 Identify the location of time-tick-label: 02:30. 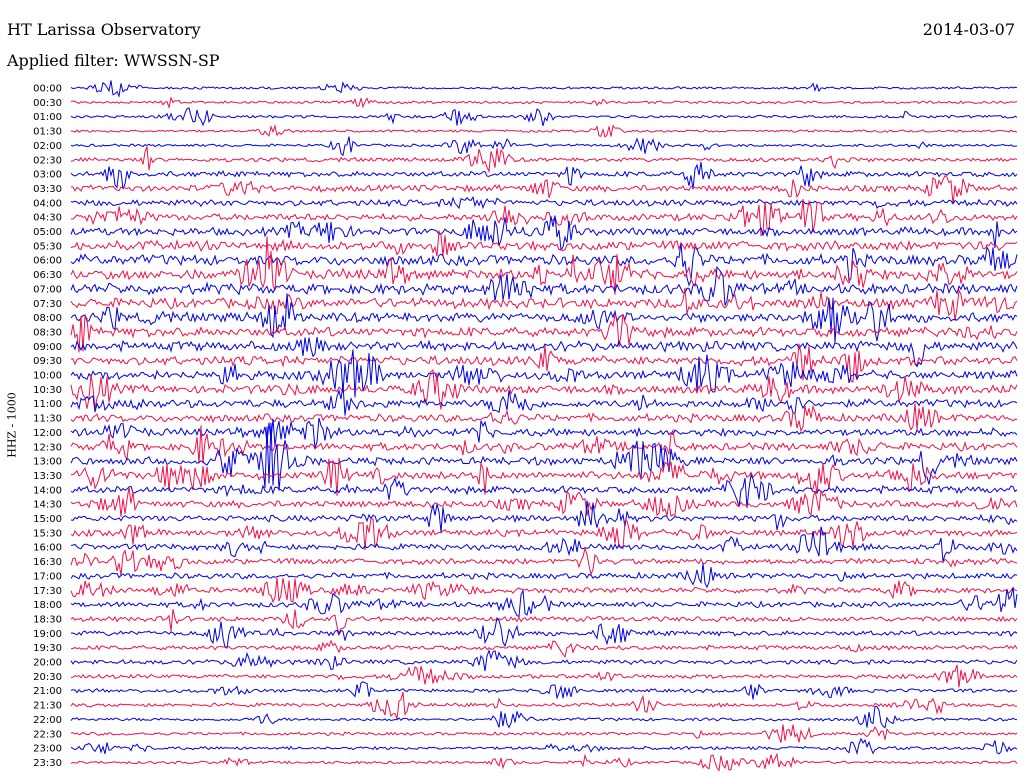
(47, 160).